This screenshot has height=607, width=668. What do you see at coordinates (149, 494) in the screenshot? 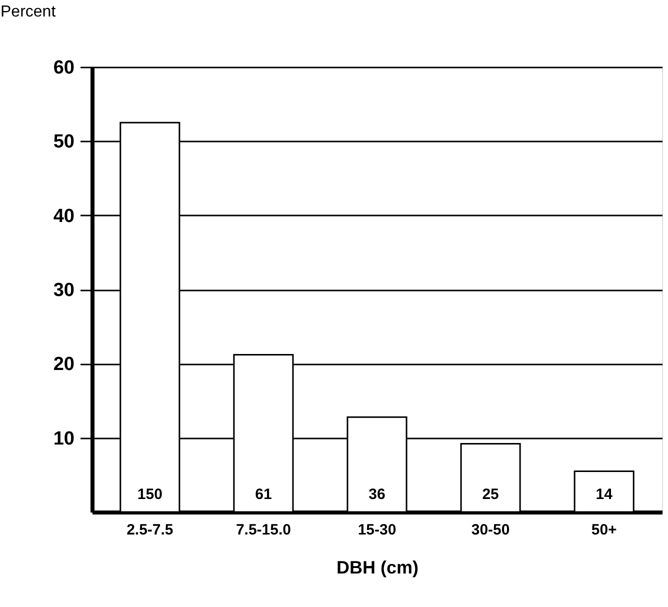
I see `annotation: 150` at bounding box center [149, 494].